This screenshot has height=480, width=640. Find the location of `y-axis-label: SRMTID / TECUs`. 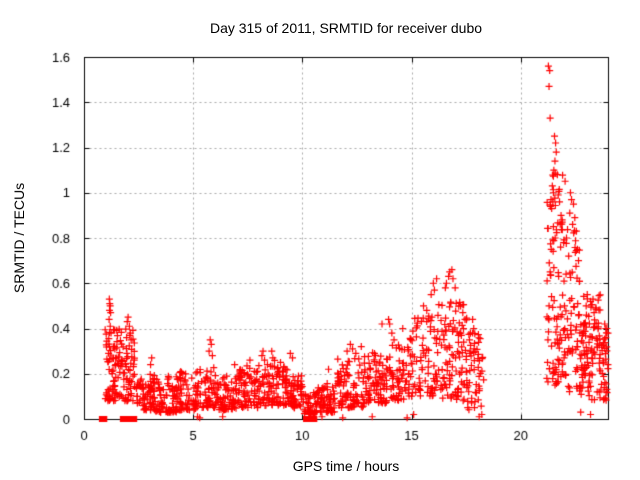

y-axis-label: SRMTID / TECUs is located at coordinates (19, 238).